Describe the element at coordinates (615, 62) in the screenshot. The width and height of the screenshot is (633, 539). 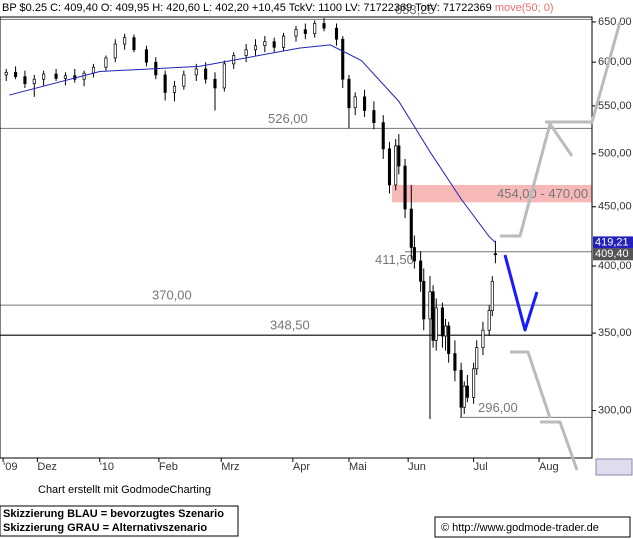
I see `y-tick-label: 600,00` at that location.